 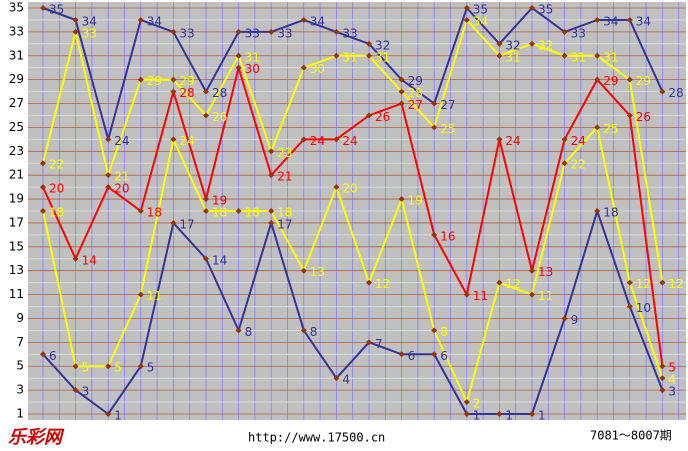 I want to click on y-tick-label: 9, so click(x=20, y=318).